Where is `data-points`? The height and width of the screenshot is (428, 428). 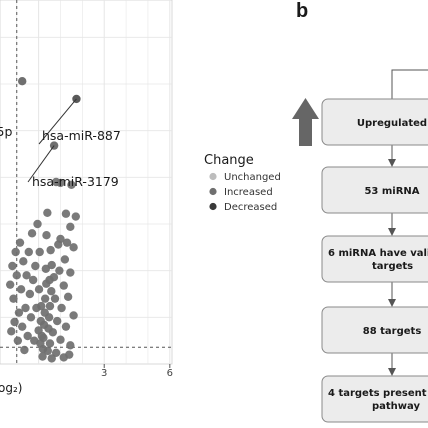 data-points is located at coordinates (43, 220).